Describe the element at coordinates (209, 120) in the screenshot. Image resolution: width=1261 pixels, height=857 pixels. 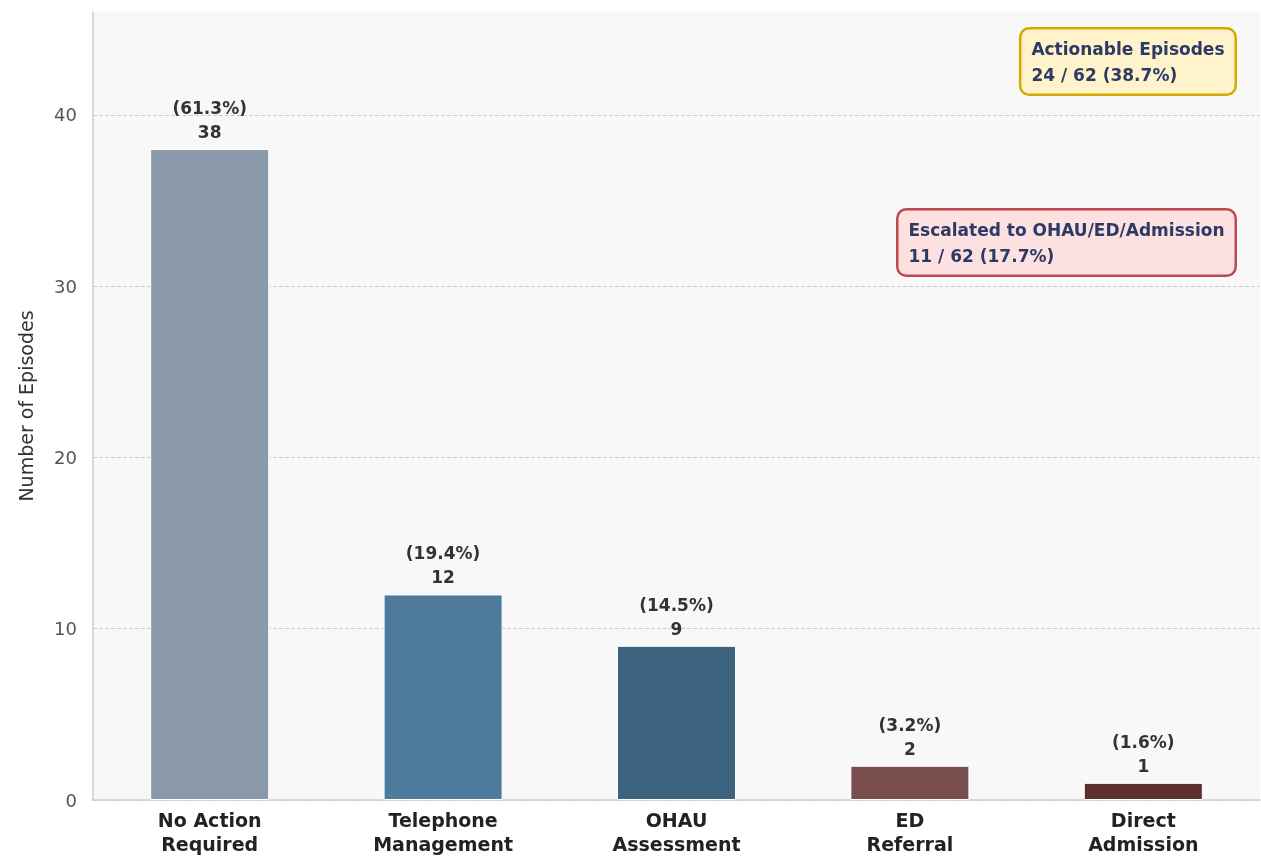
I see `data-label: (61.3%) 38` at that location.